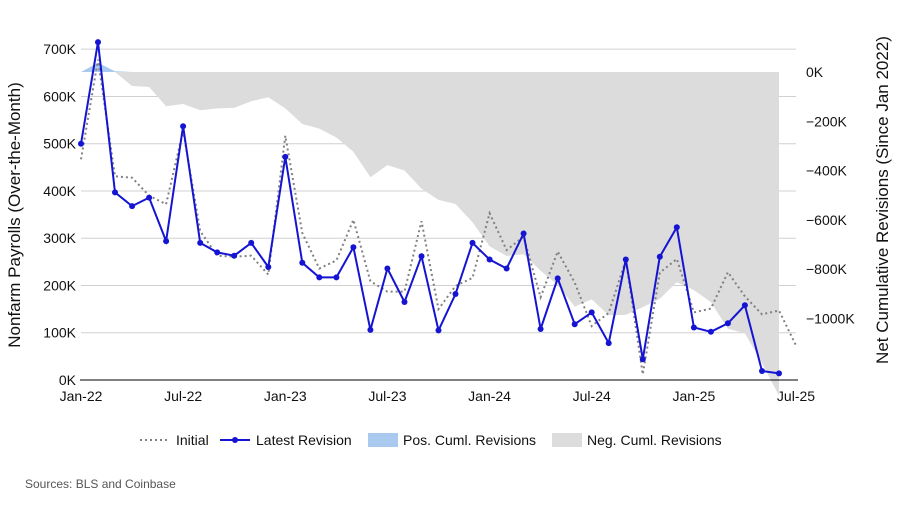  What do you see at coordinates (59, 214) in the screenshot?
I see `left-axis-ticks: 0K 100K 200K 300K 400K 500K 600K 700K` at bounding box center [59, 214].